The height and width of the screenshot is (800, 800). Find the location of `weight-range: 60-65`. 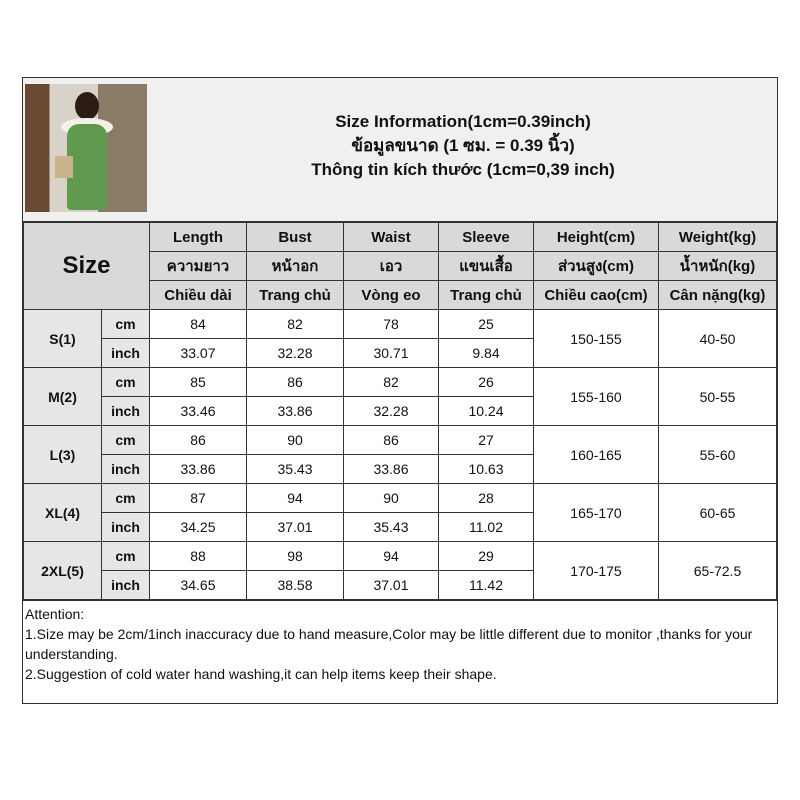

weight-range: 60-65 is located at coordinates (717, 512).